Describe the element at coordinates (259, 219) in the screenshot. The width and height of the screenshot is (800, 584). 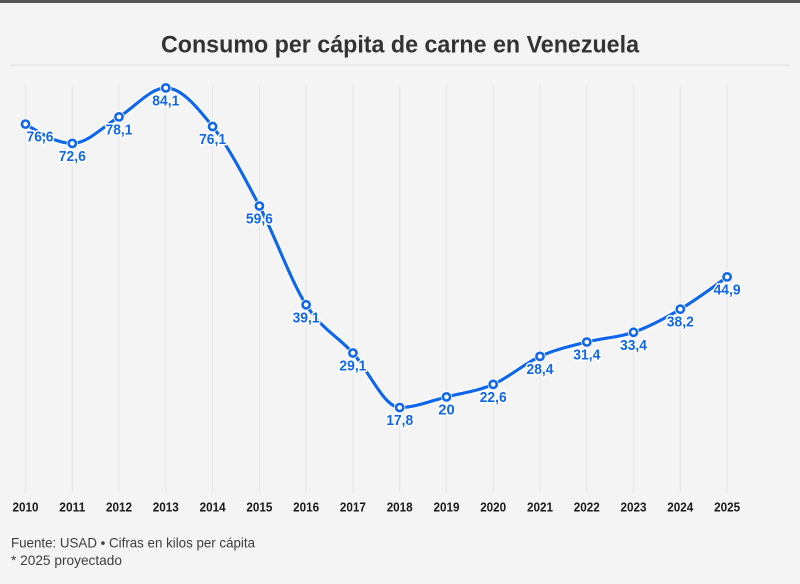
I see `svg-text: 59,6` at that location.